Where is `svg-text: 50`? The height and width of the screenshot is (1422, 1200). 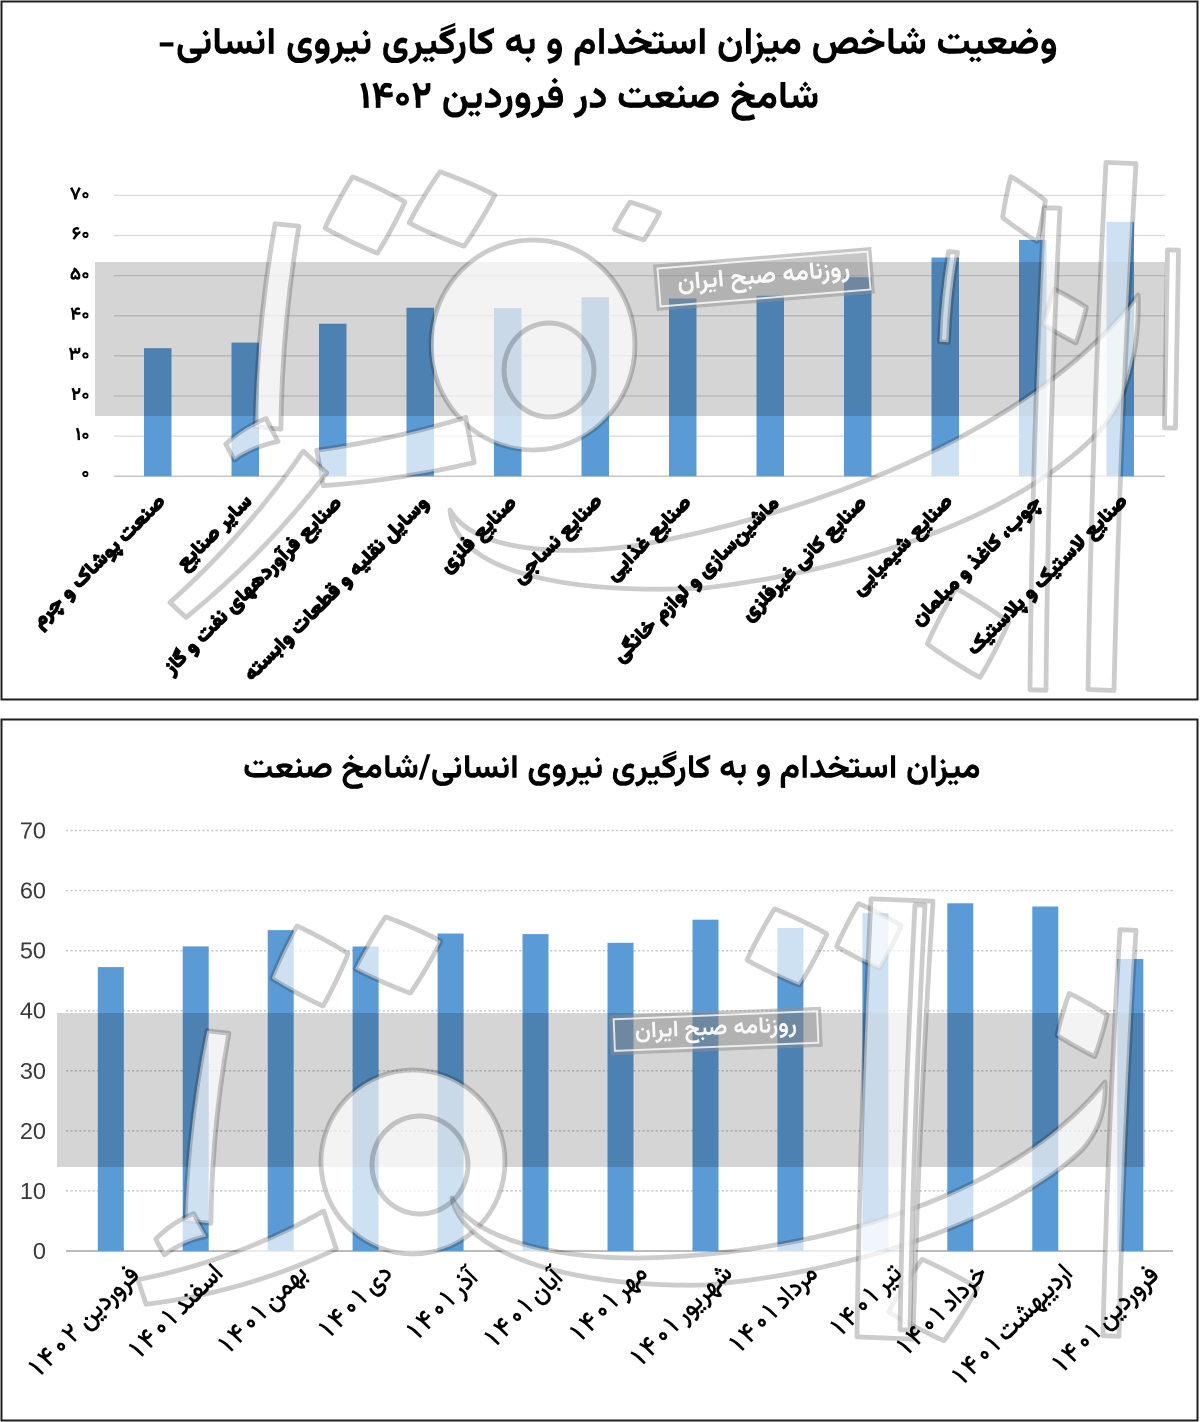
svg-text: 50 is located at coordinates (33, 951).